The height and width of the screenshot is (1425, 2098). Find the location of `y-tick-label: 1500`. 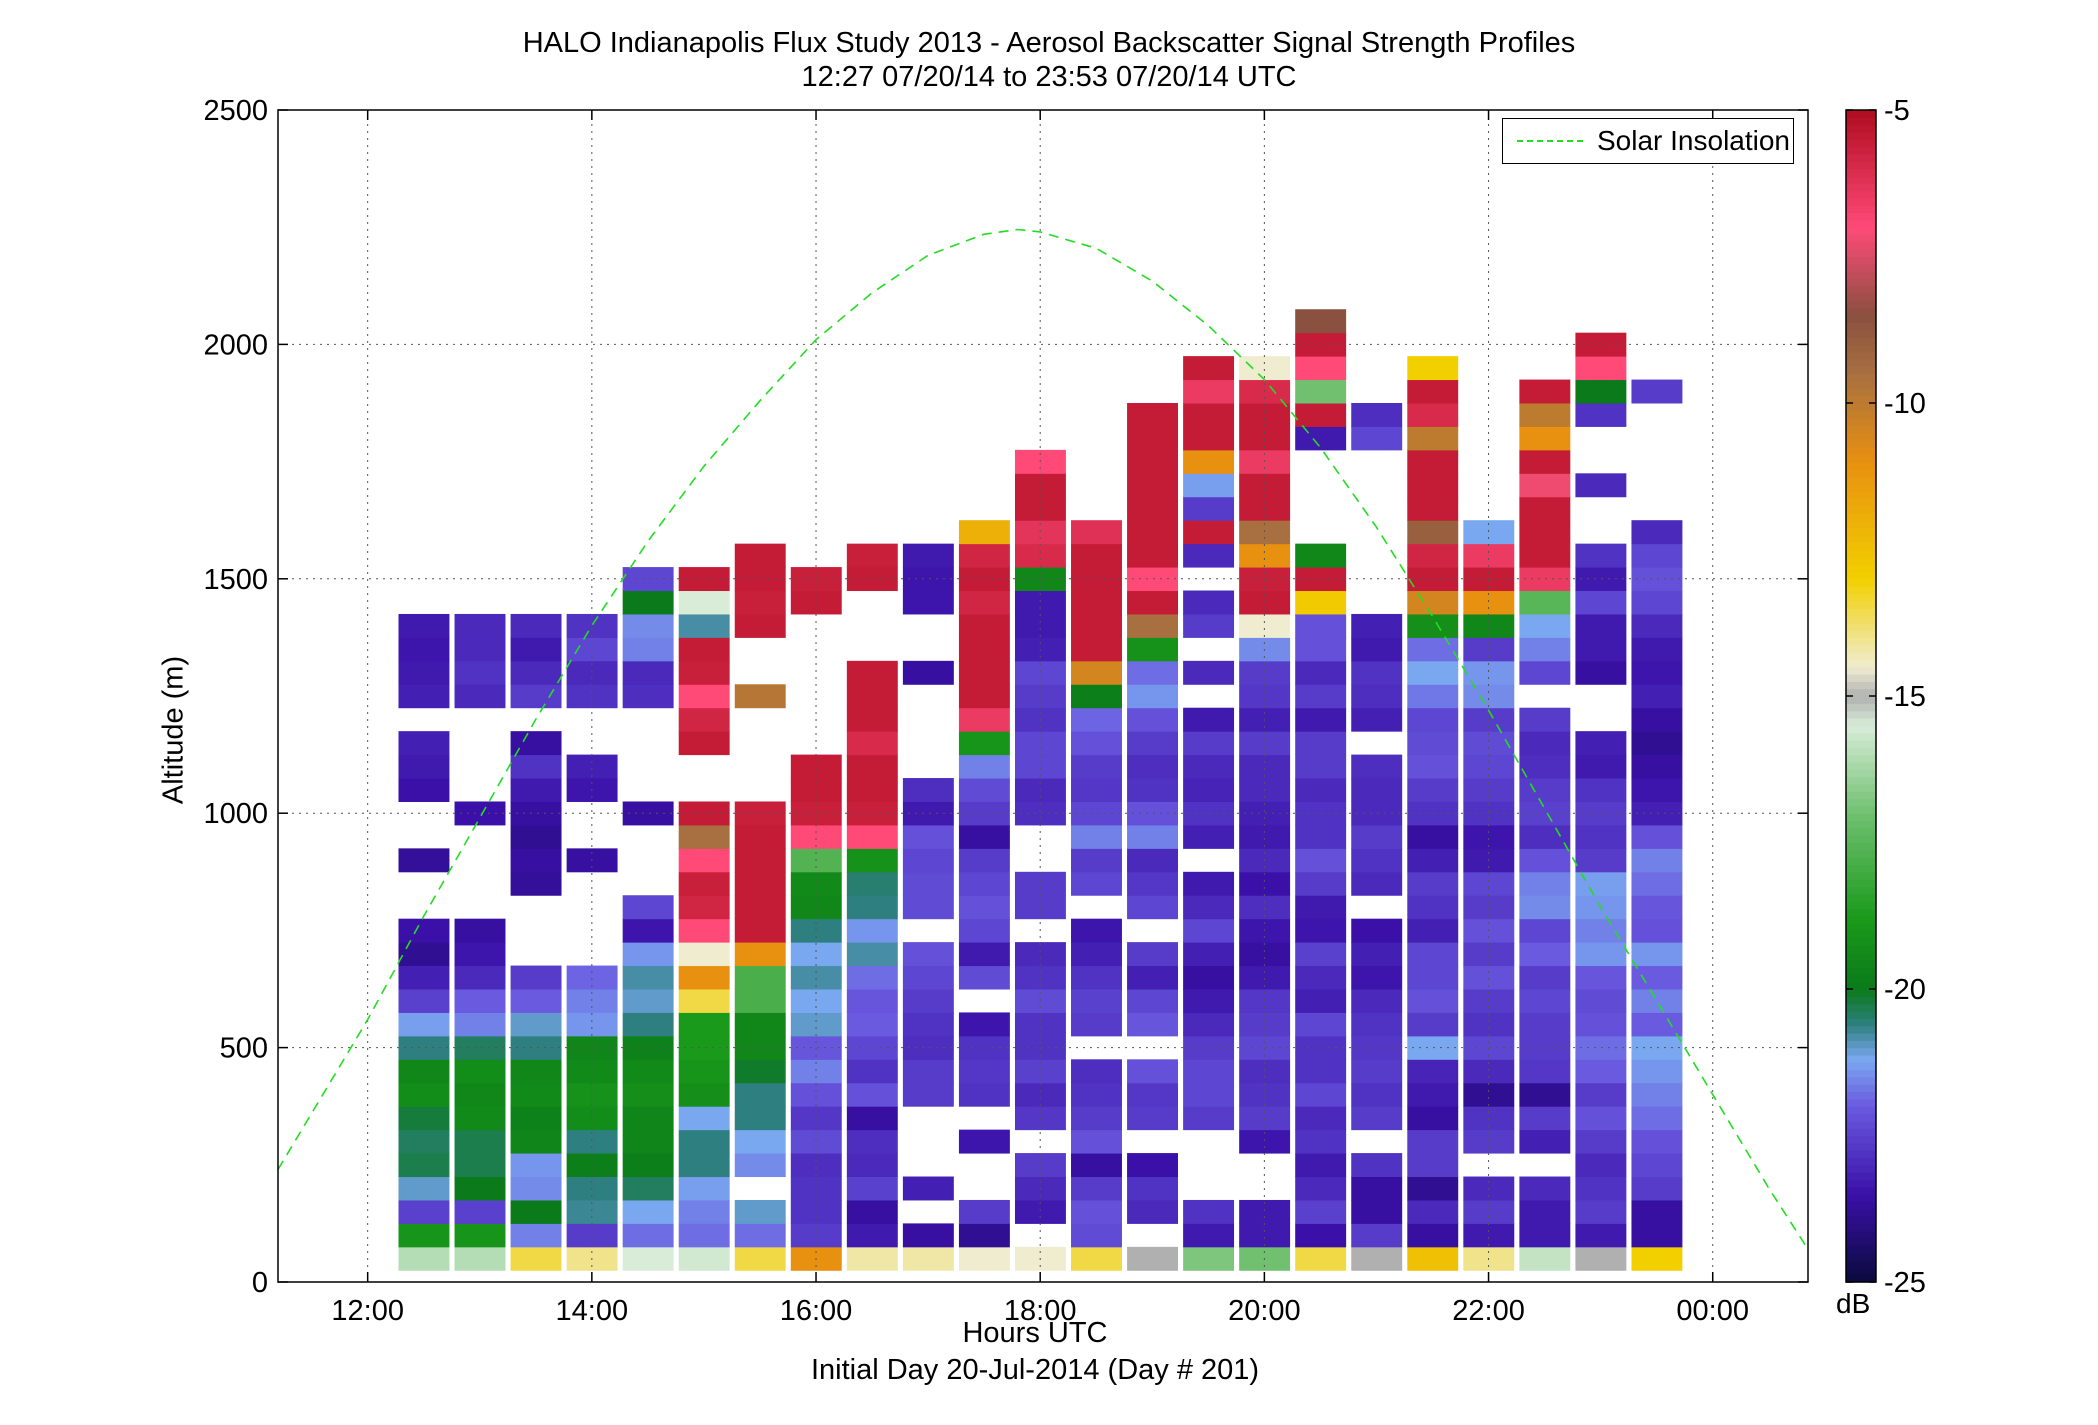

y-tick-label: 1500 is located at coordinates (235, 580).